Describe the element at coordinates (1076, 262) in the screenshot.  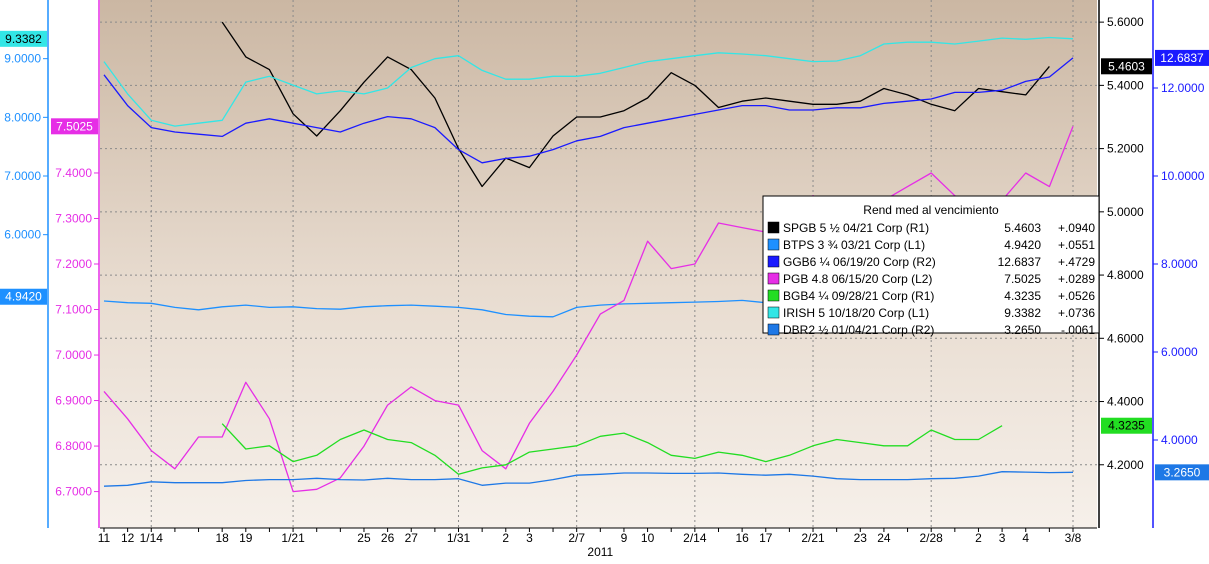
I see `legend-change-2: +.4729` at that location.